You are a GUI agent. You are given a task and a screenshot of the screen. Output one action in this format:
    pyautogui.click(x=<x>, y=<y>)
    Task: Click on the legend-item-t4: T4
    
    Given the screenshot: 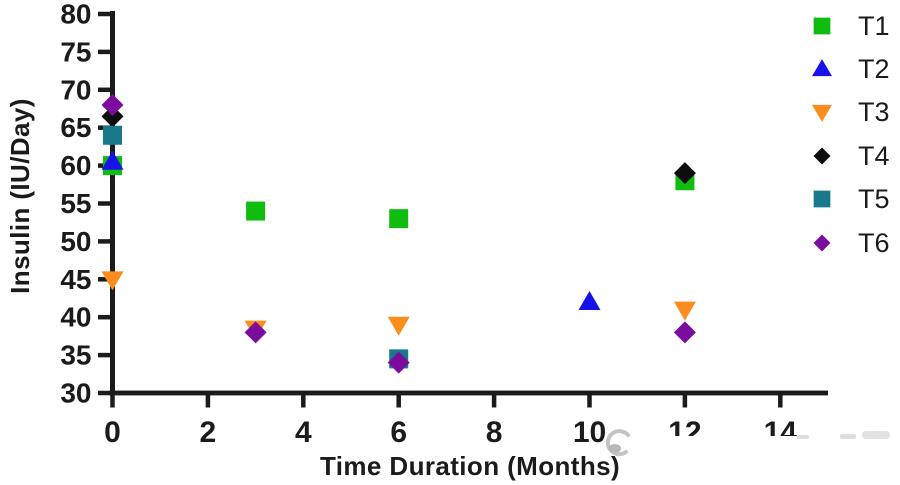 What is the action you would take?
    pyautogui.click(x=849, y=156)
    